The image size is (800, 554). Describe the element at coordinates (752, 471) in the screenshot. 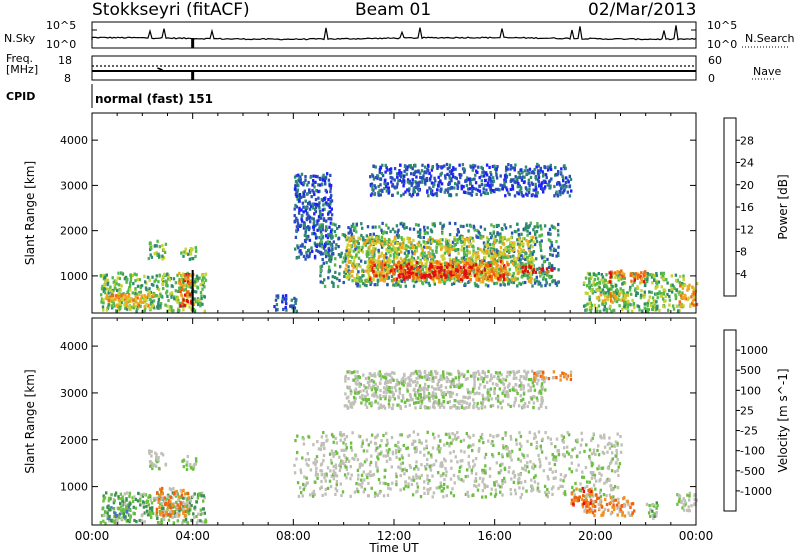

I see `velocity-colorbar-label: -500` at that location.